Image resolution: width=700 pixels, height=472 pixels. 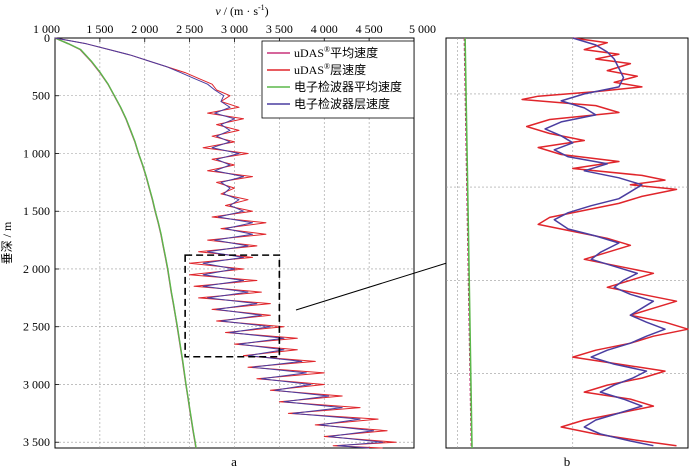 What do you see at coordinates (267, 11) in the screenshot?
I see `x-axis-title-close: )` at bounding box center [267, 11].